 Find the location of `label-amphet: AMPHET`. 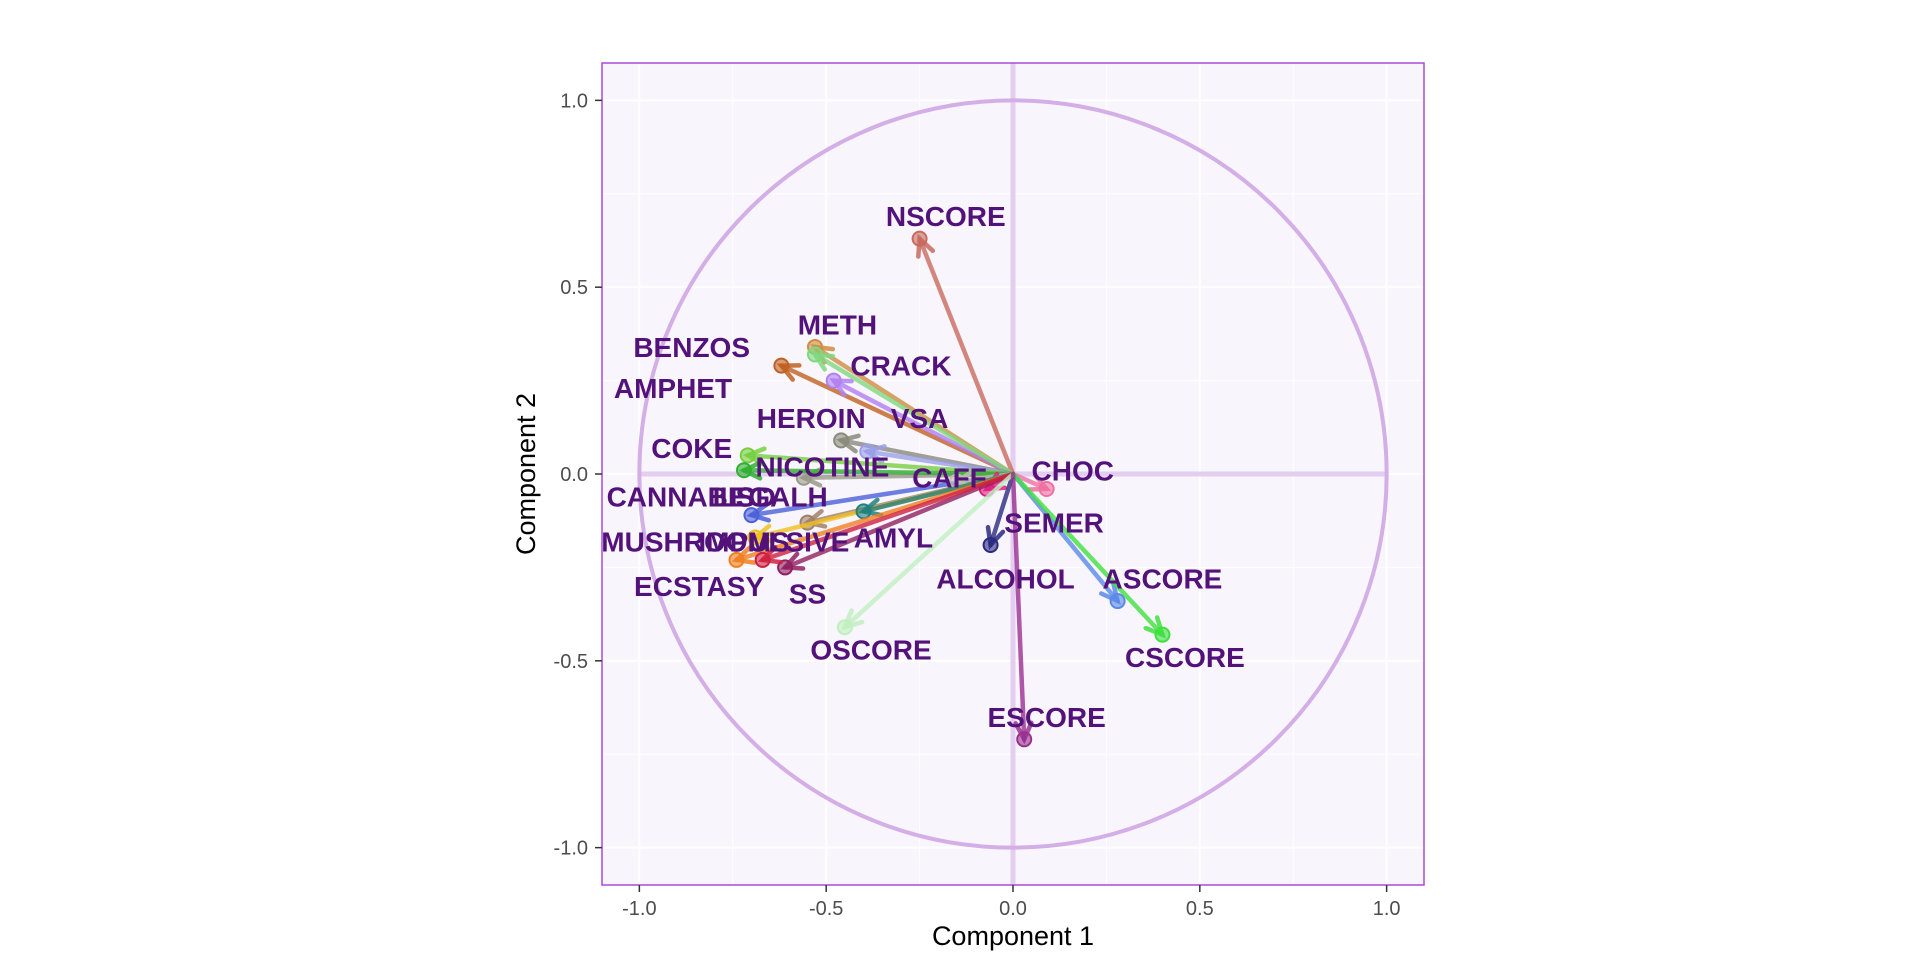

label-amphet: AMPHET is located at coordinates (673, 388).